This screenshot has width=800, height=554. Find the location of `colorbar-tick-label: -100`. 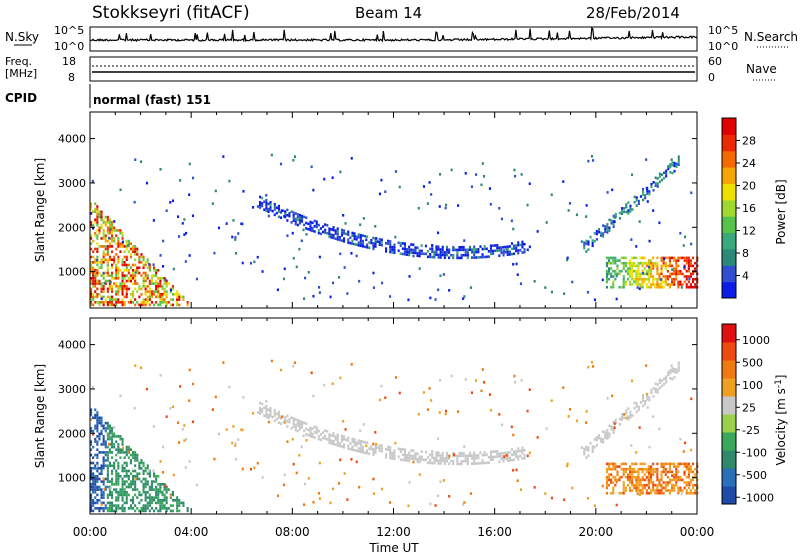

colorbar-tick-label: -100 is located at coordinates (754, 452).